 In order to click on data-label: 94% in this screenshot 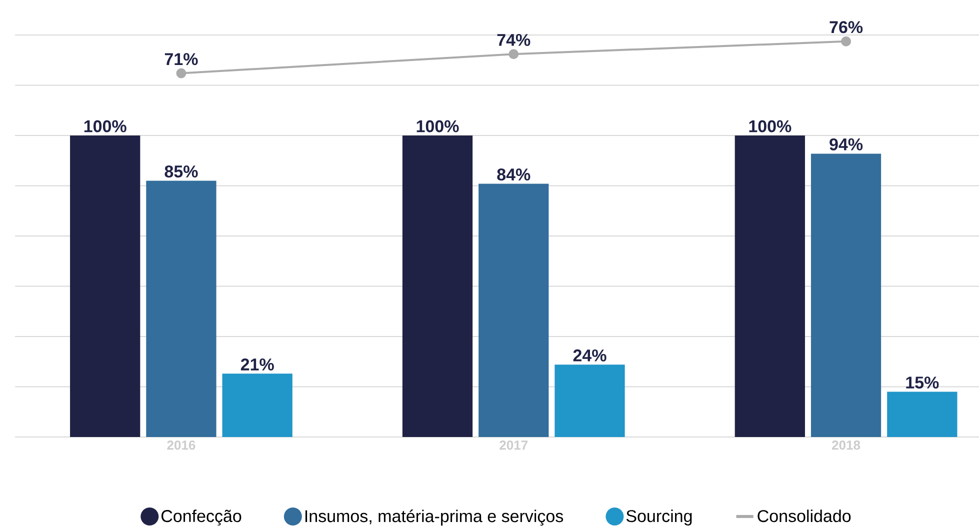, I will do `click(846, 144)`.